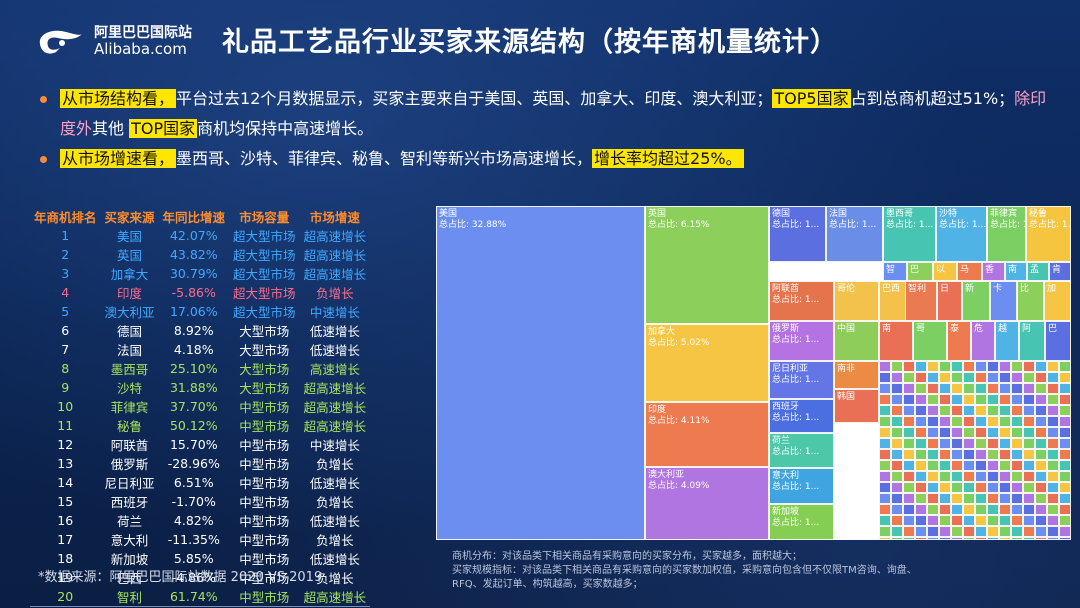  I want to click on treemap-small-cell: 肯, so click(1060, 271).